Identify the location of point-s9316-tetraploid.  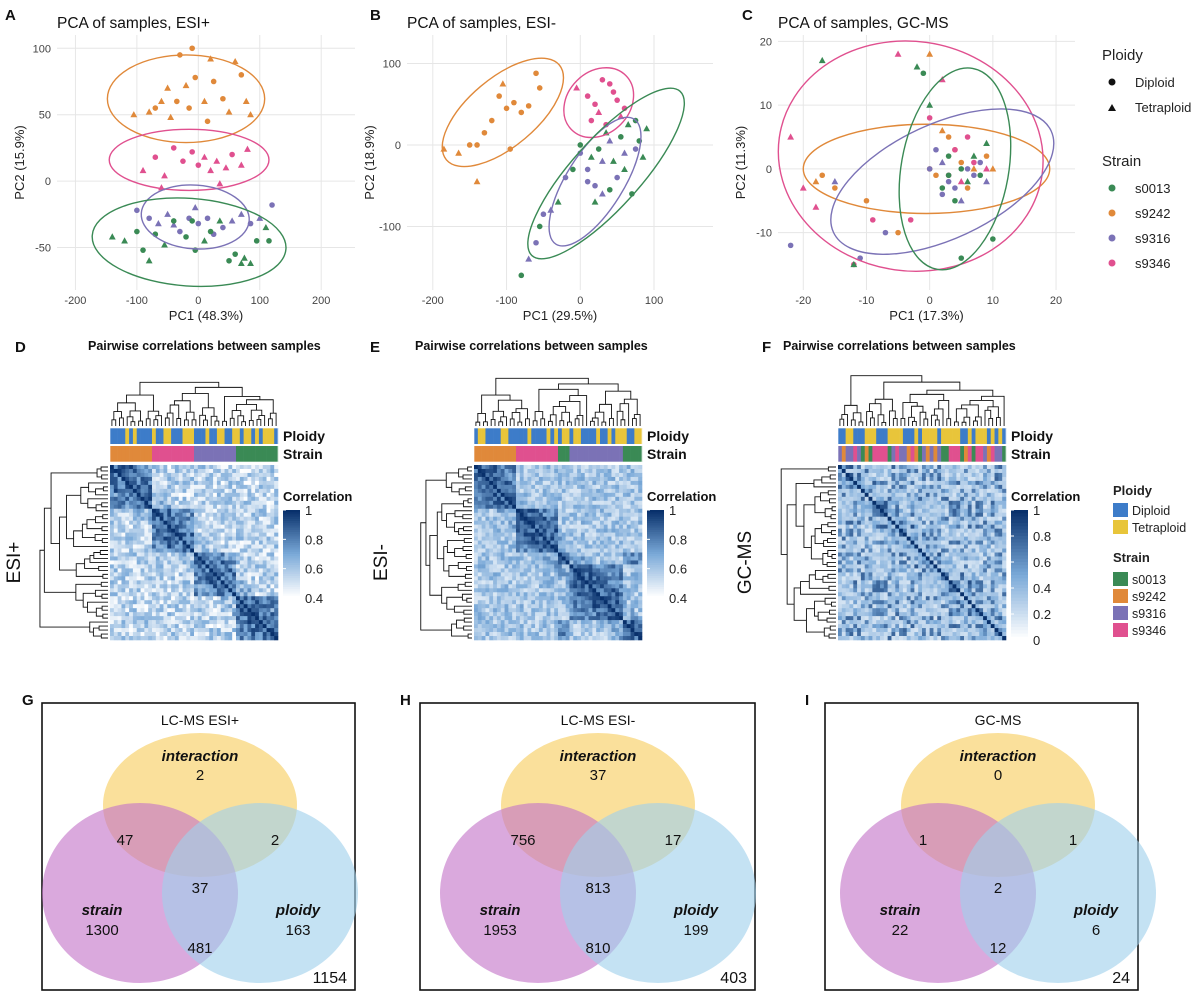
(158, 223).